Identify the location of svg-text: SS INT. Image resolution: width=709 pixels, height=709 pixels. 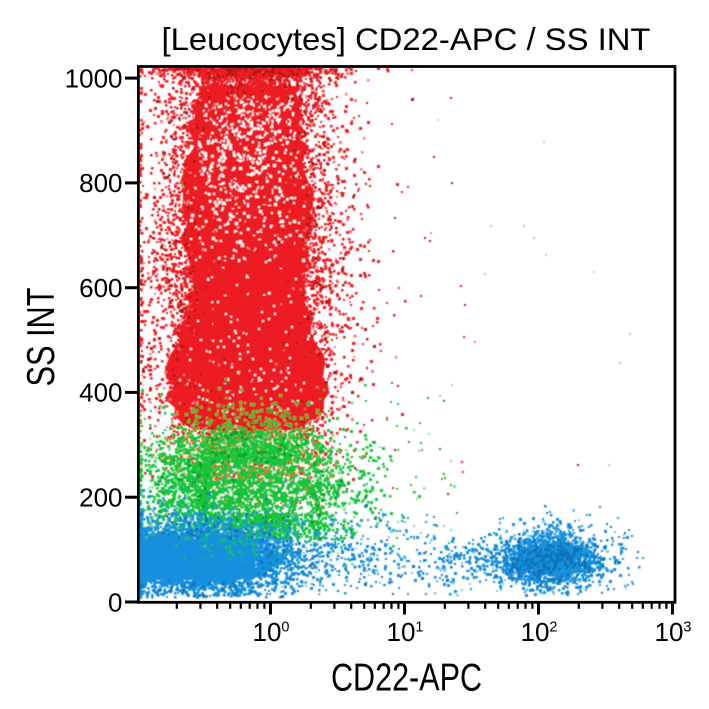
(41, 337).